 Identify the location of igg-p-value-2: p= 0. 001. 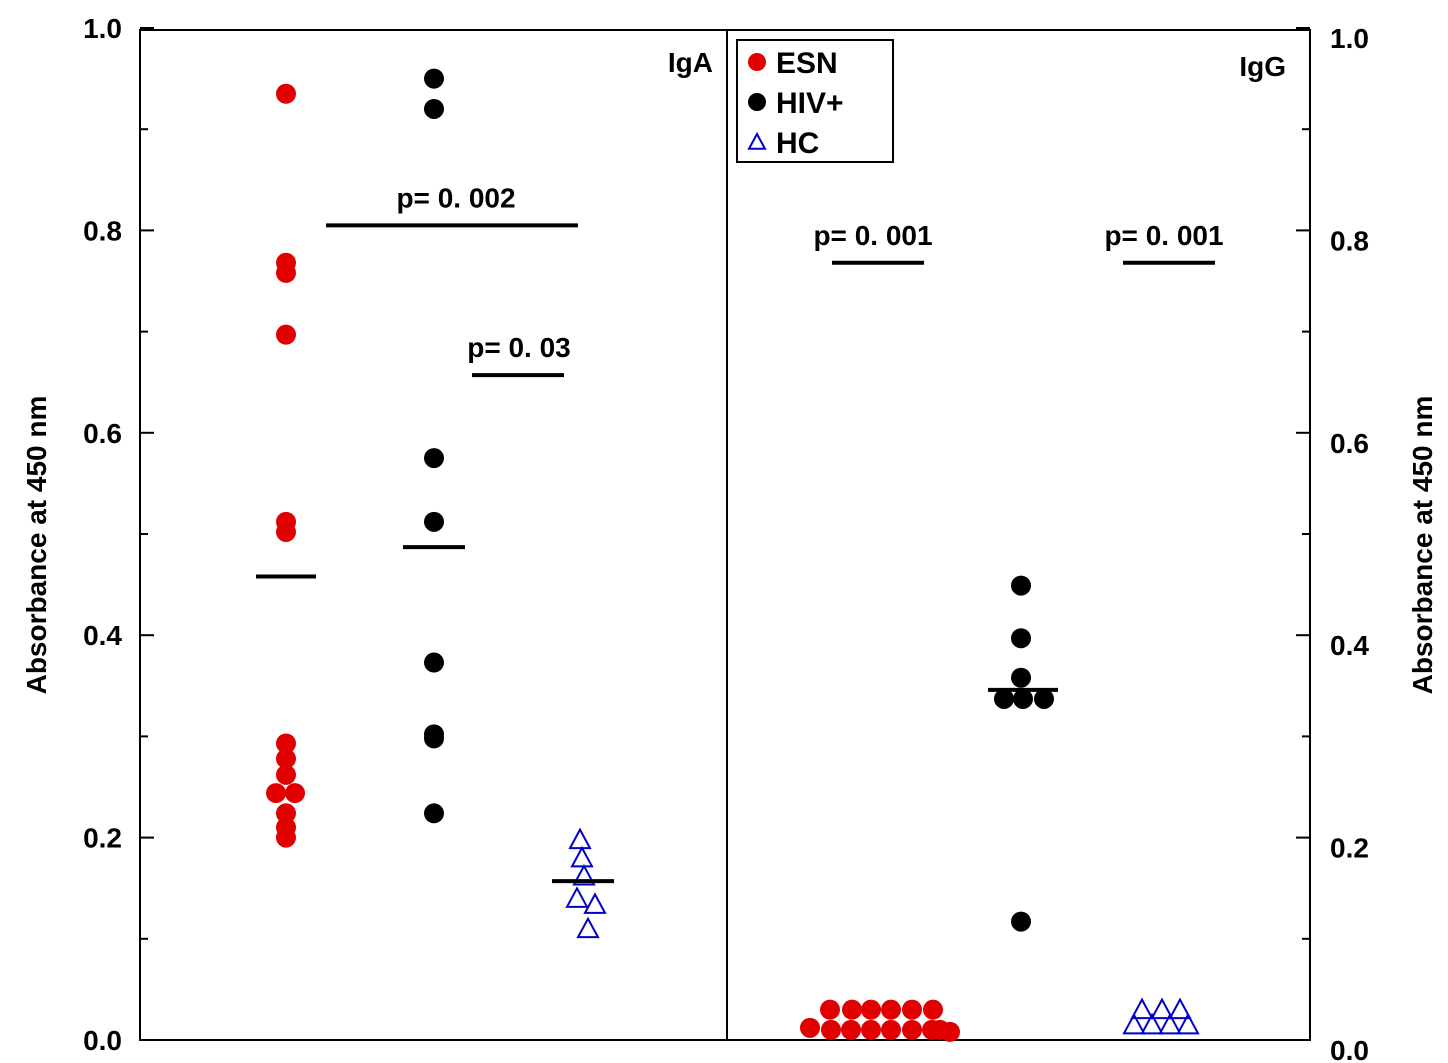
(1163, 235).